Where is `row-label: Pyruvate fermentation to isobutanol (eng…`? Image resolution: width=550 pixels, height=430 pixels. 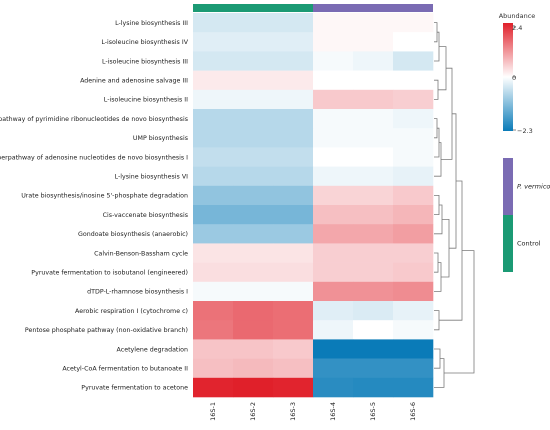
row-label: Pyruvate fermentation to isobutanol (eng… is located at coordinates (109, 273).